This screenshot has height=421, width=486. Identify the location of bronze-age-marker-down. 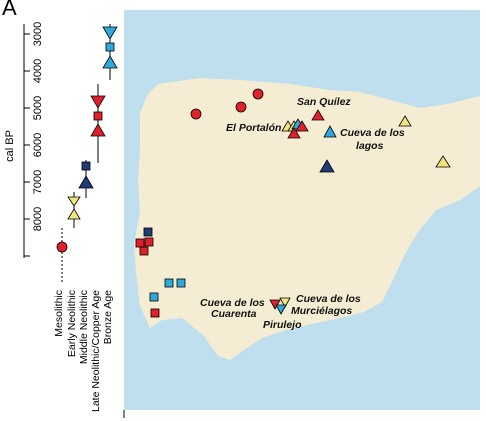
(110, 33).